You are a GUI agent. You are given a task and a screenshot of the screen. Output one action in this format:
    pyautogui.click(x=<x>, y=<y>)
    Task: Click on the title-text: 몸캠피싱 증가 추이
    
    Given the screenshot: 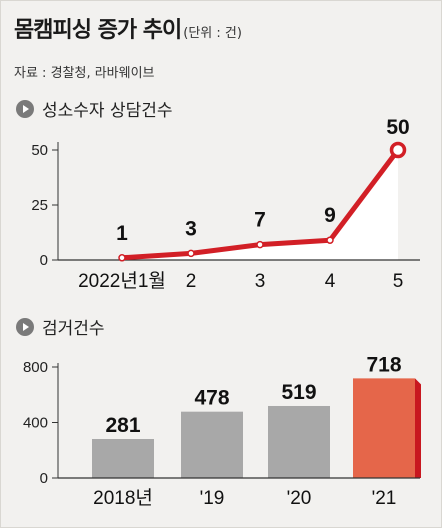 What is the action you would take?
    pyautogui.click(x=98, y=30)
    